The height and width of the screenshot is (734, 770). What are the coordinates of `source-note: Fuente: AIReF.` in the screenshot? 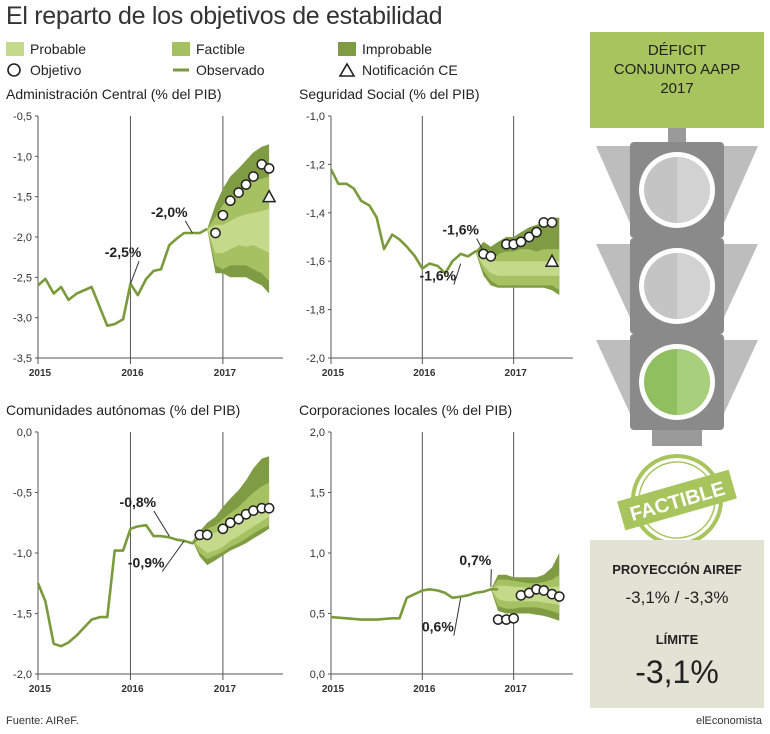 It's located at (42, 721).